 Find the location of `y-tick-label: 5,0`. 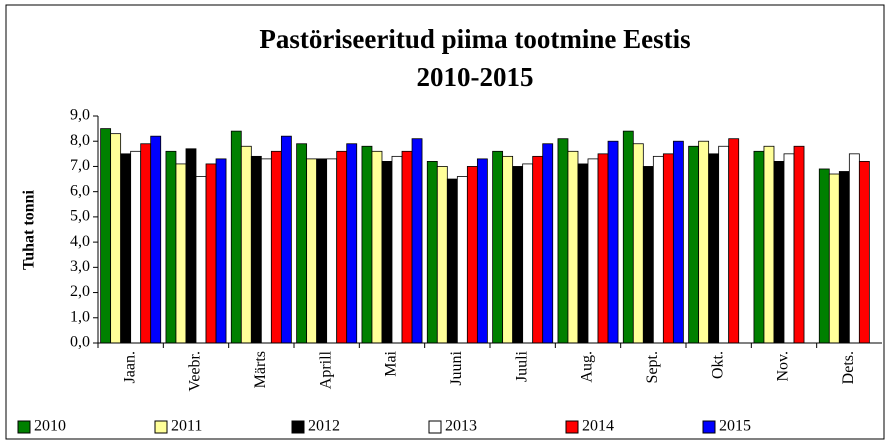

y-tick-label: 5,0 is located at coordinates (80, 216).